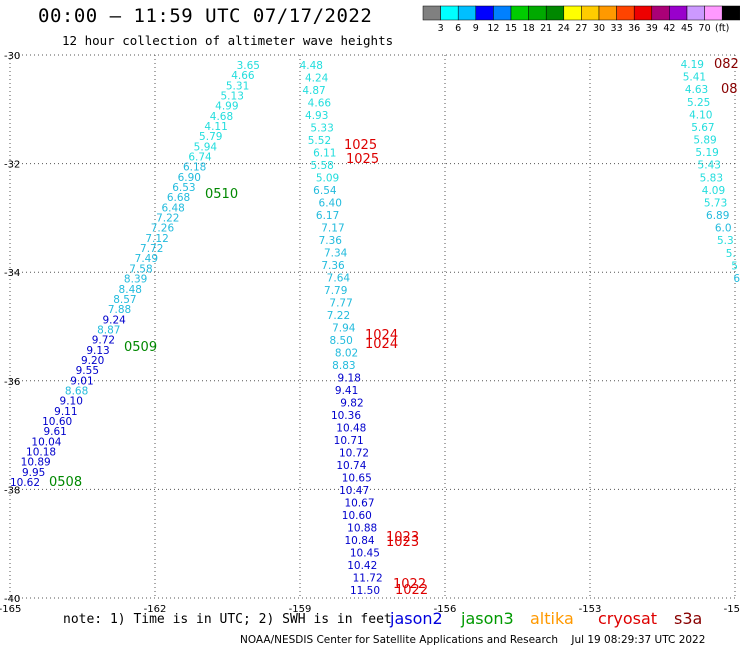 The width and height of the screenshot is (740, 650). I want to click on wave-height-label: 6.90, so click(189, 178).